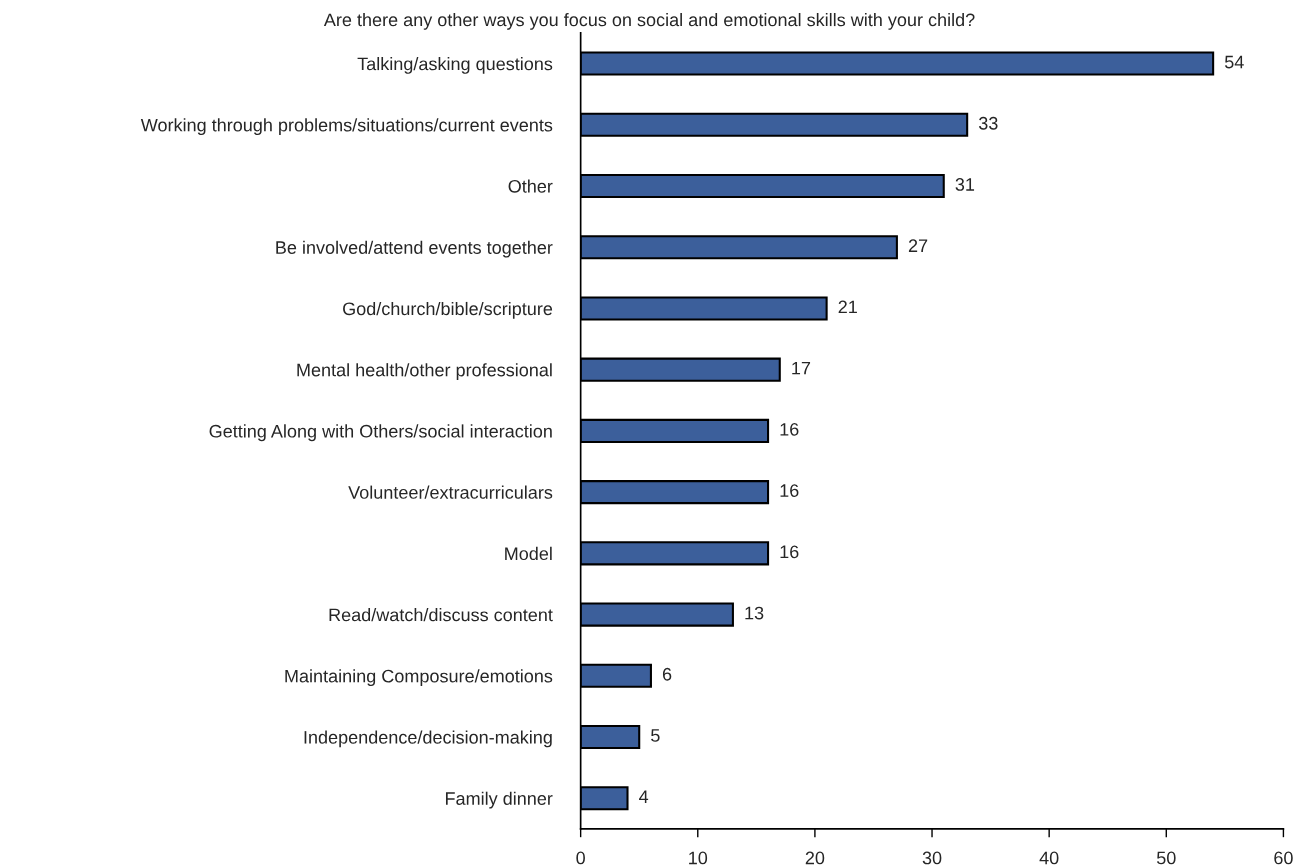  I want to click on data-label: 5, so click(655, 735).